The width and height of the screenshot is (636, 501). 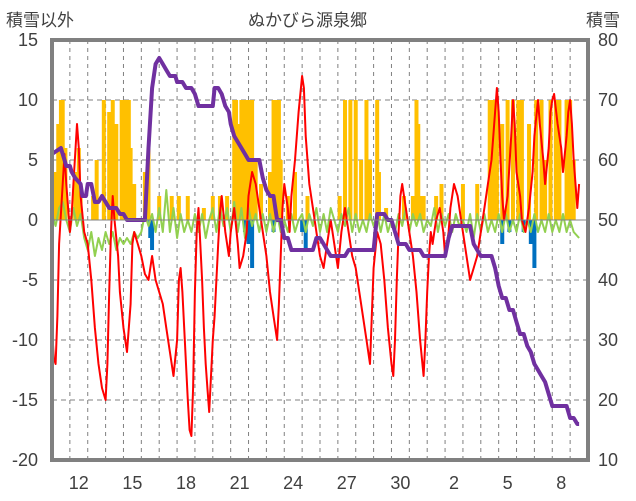 I want to click on right-tick-label: 20, so click(x=608, y=400).